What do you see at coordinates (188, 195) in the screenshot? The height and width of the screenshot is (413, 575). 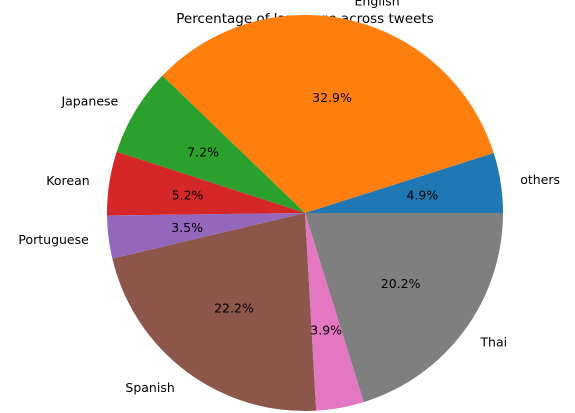 I see `pie-percent-korean: 5.2%` at bounding box center [188, 195].